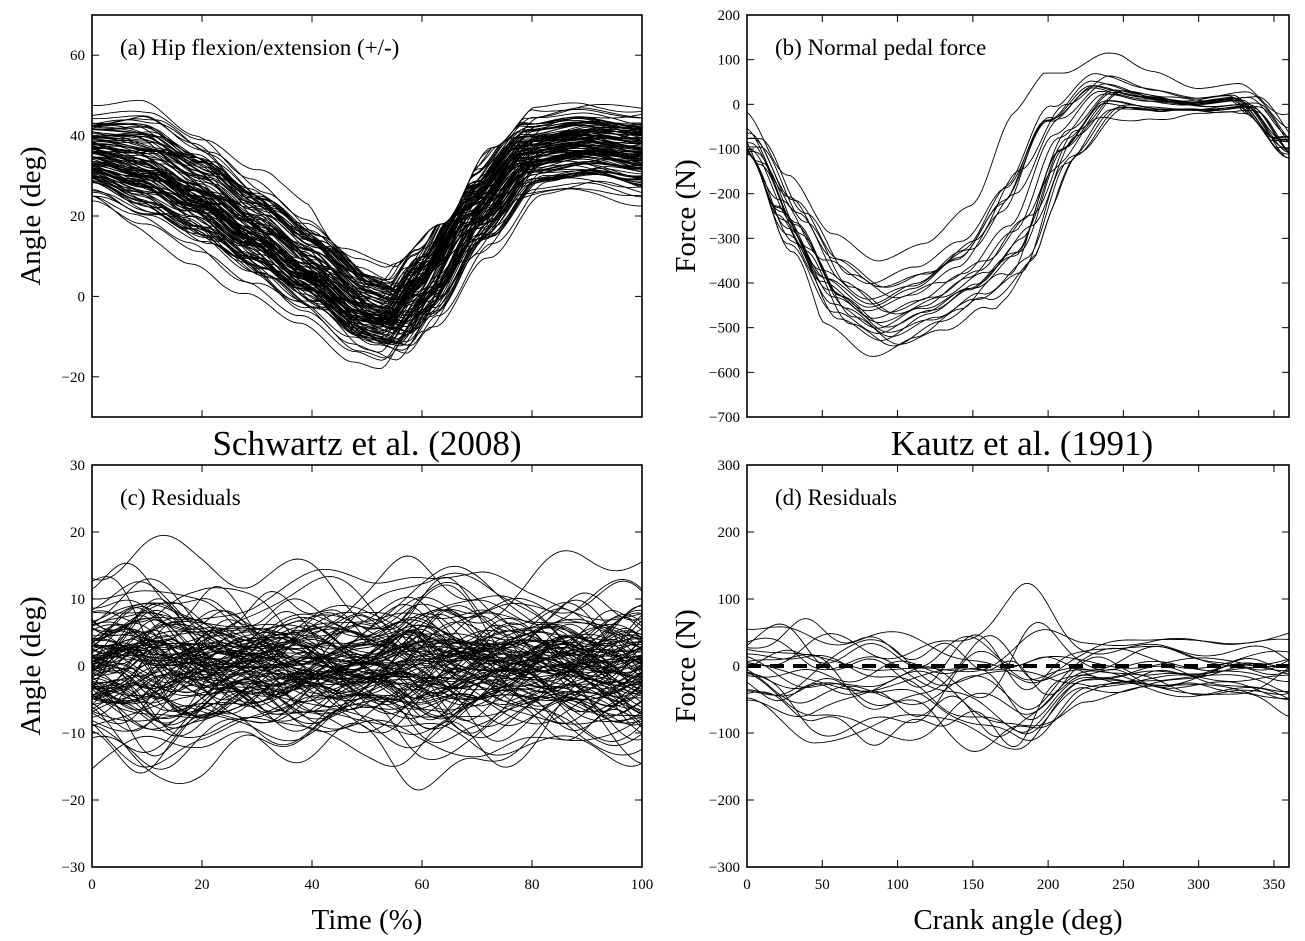 This screenshot has width=1305, height=941. What do you see at coordinates (724, 418) in the screenshot?
I see `ytick-label: −700` at bounding box center [724, 418].